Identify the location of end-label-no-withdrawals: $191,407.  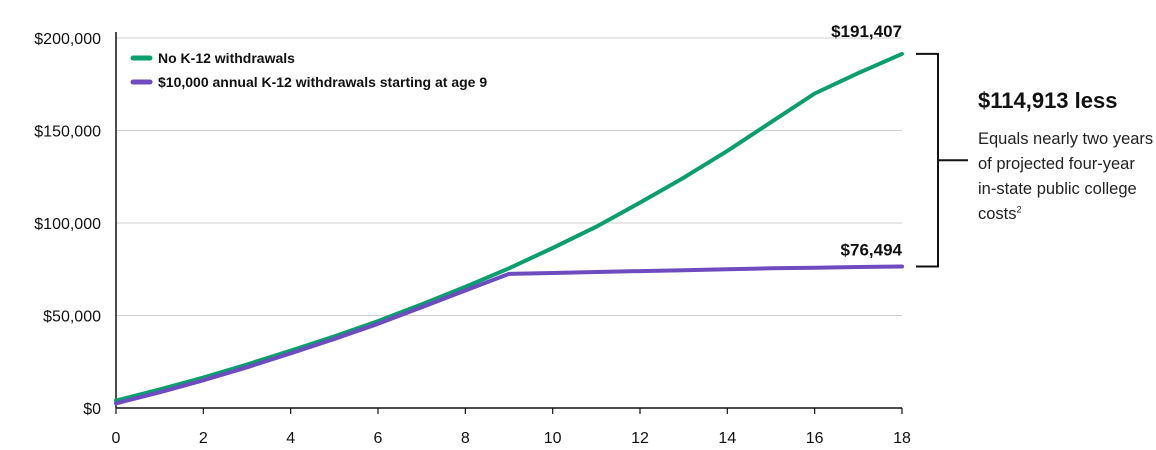
(866, 31).